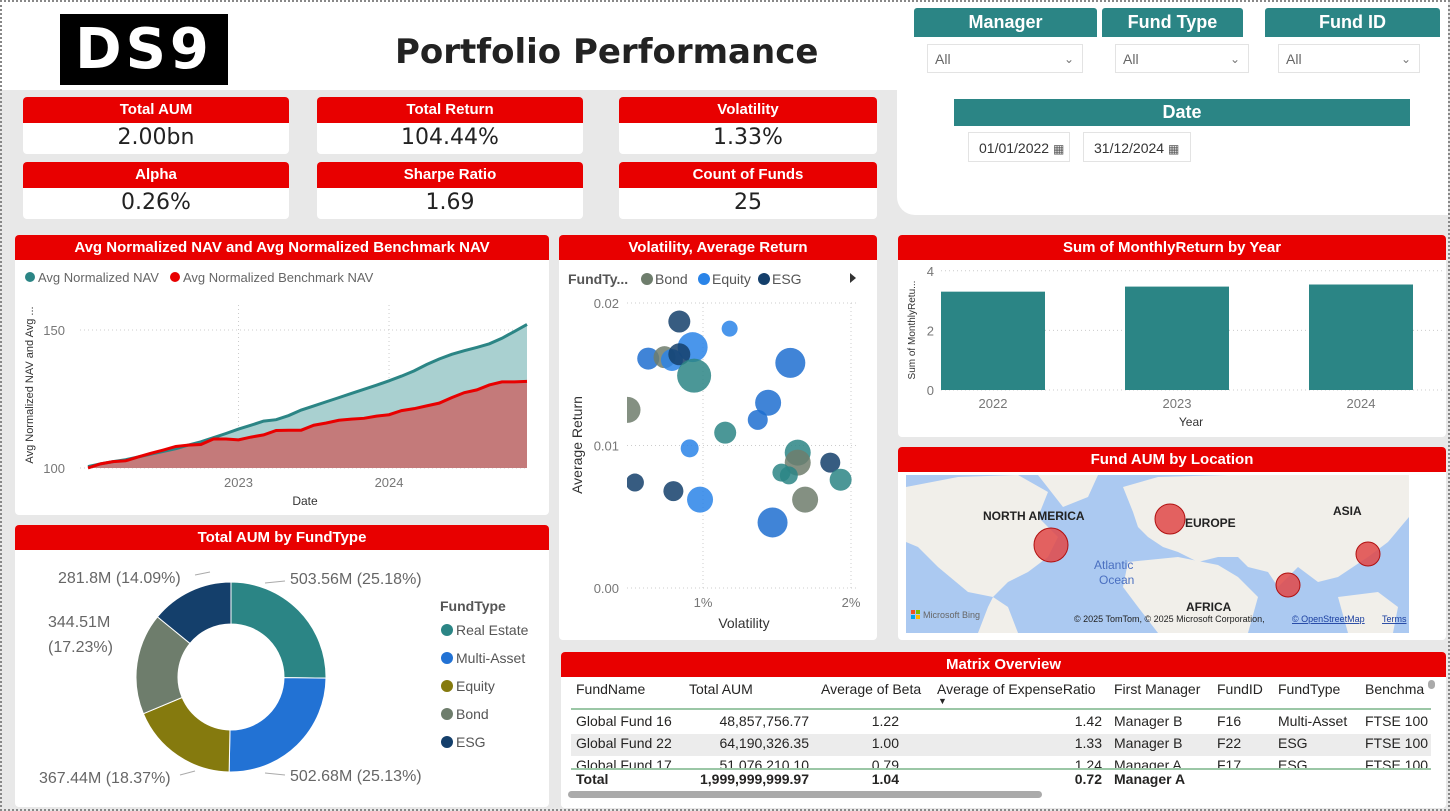 The height and width of the screenshot is (811, 1450). What do you see at coordinates (1005, 58) in the screenshot?
I see `manager-dropdown: All ⌄` at bounding box center [1005, 58].